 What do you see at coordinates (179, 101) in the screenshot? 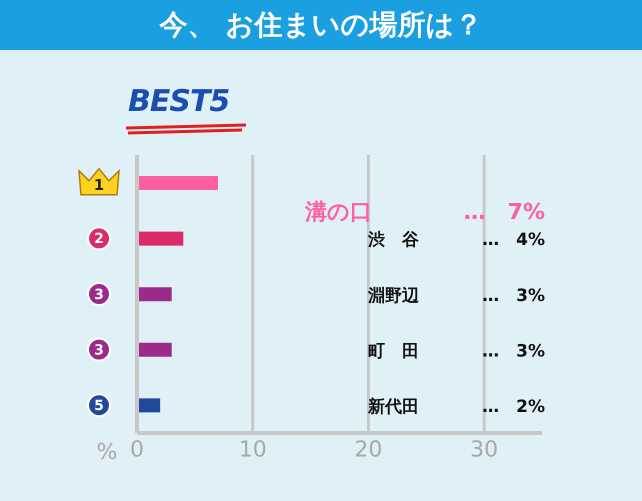
I see `chart-subtitle: BEST5` at bounding box center [179, 101].